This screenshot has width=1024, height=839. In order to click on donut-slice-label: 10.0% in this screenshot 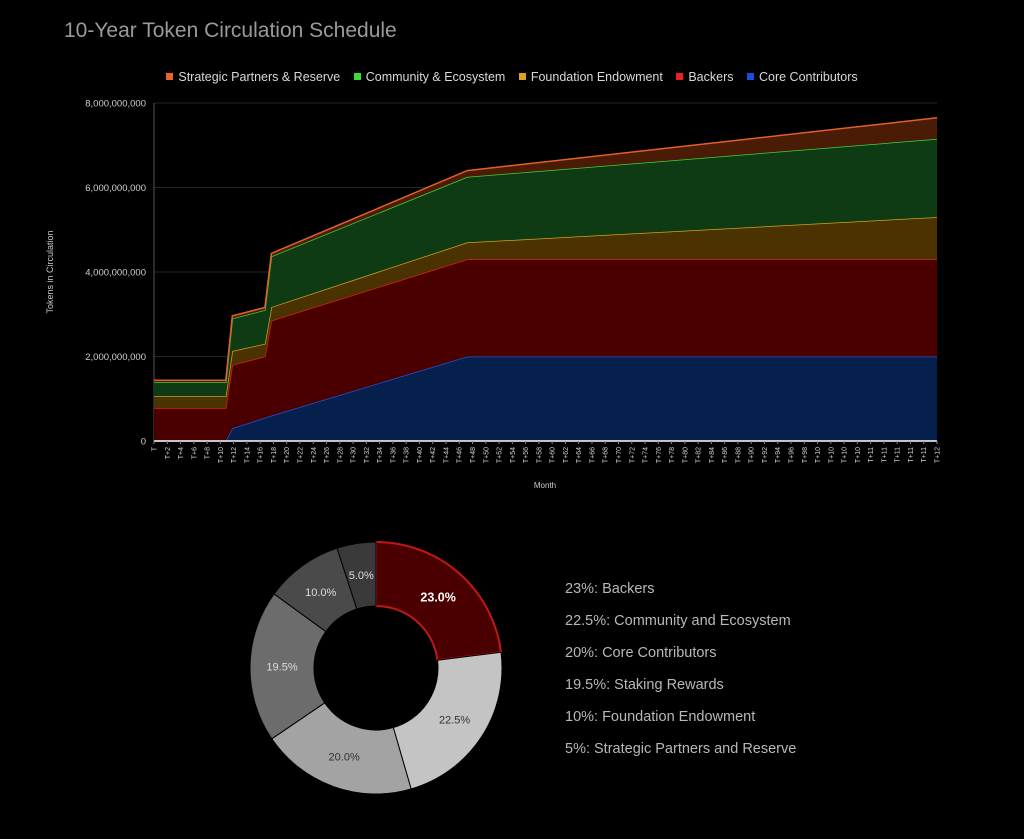, I will do `click(320, 593)`.